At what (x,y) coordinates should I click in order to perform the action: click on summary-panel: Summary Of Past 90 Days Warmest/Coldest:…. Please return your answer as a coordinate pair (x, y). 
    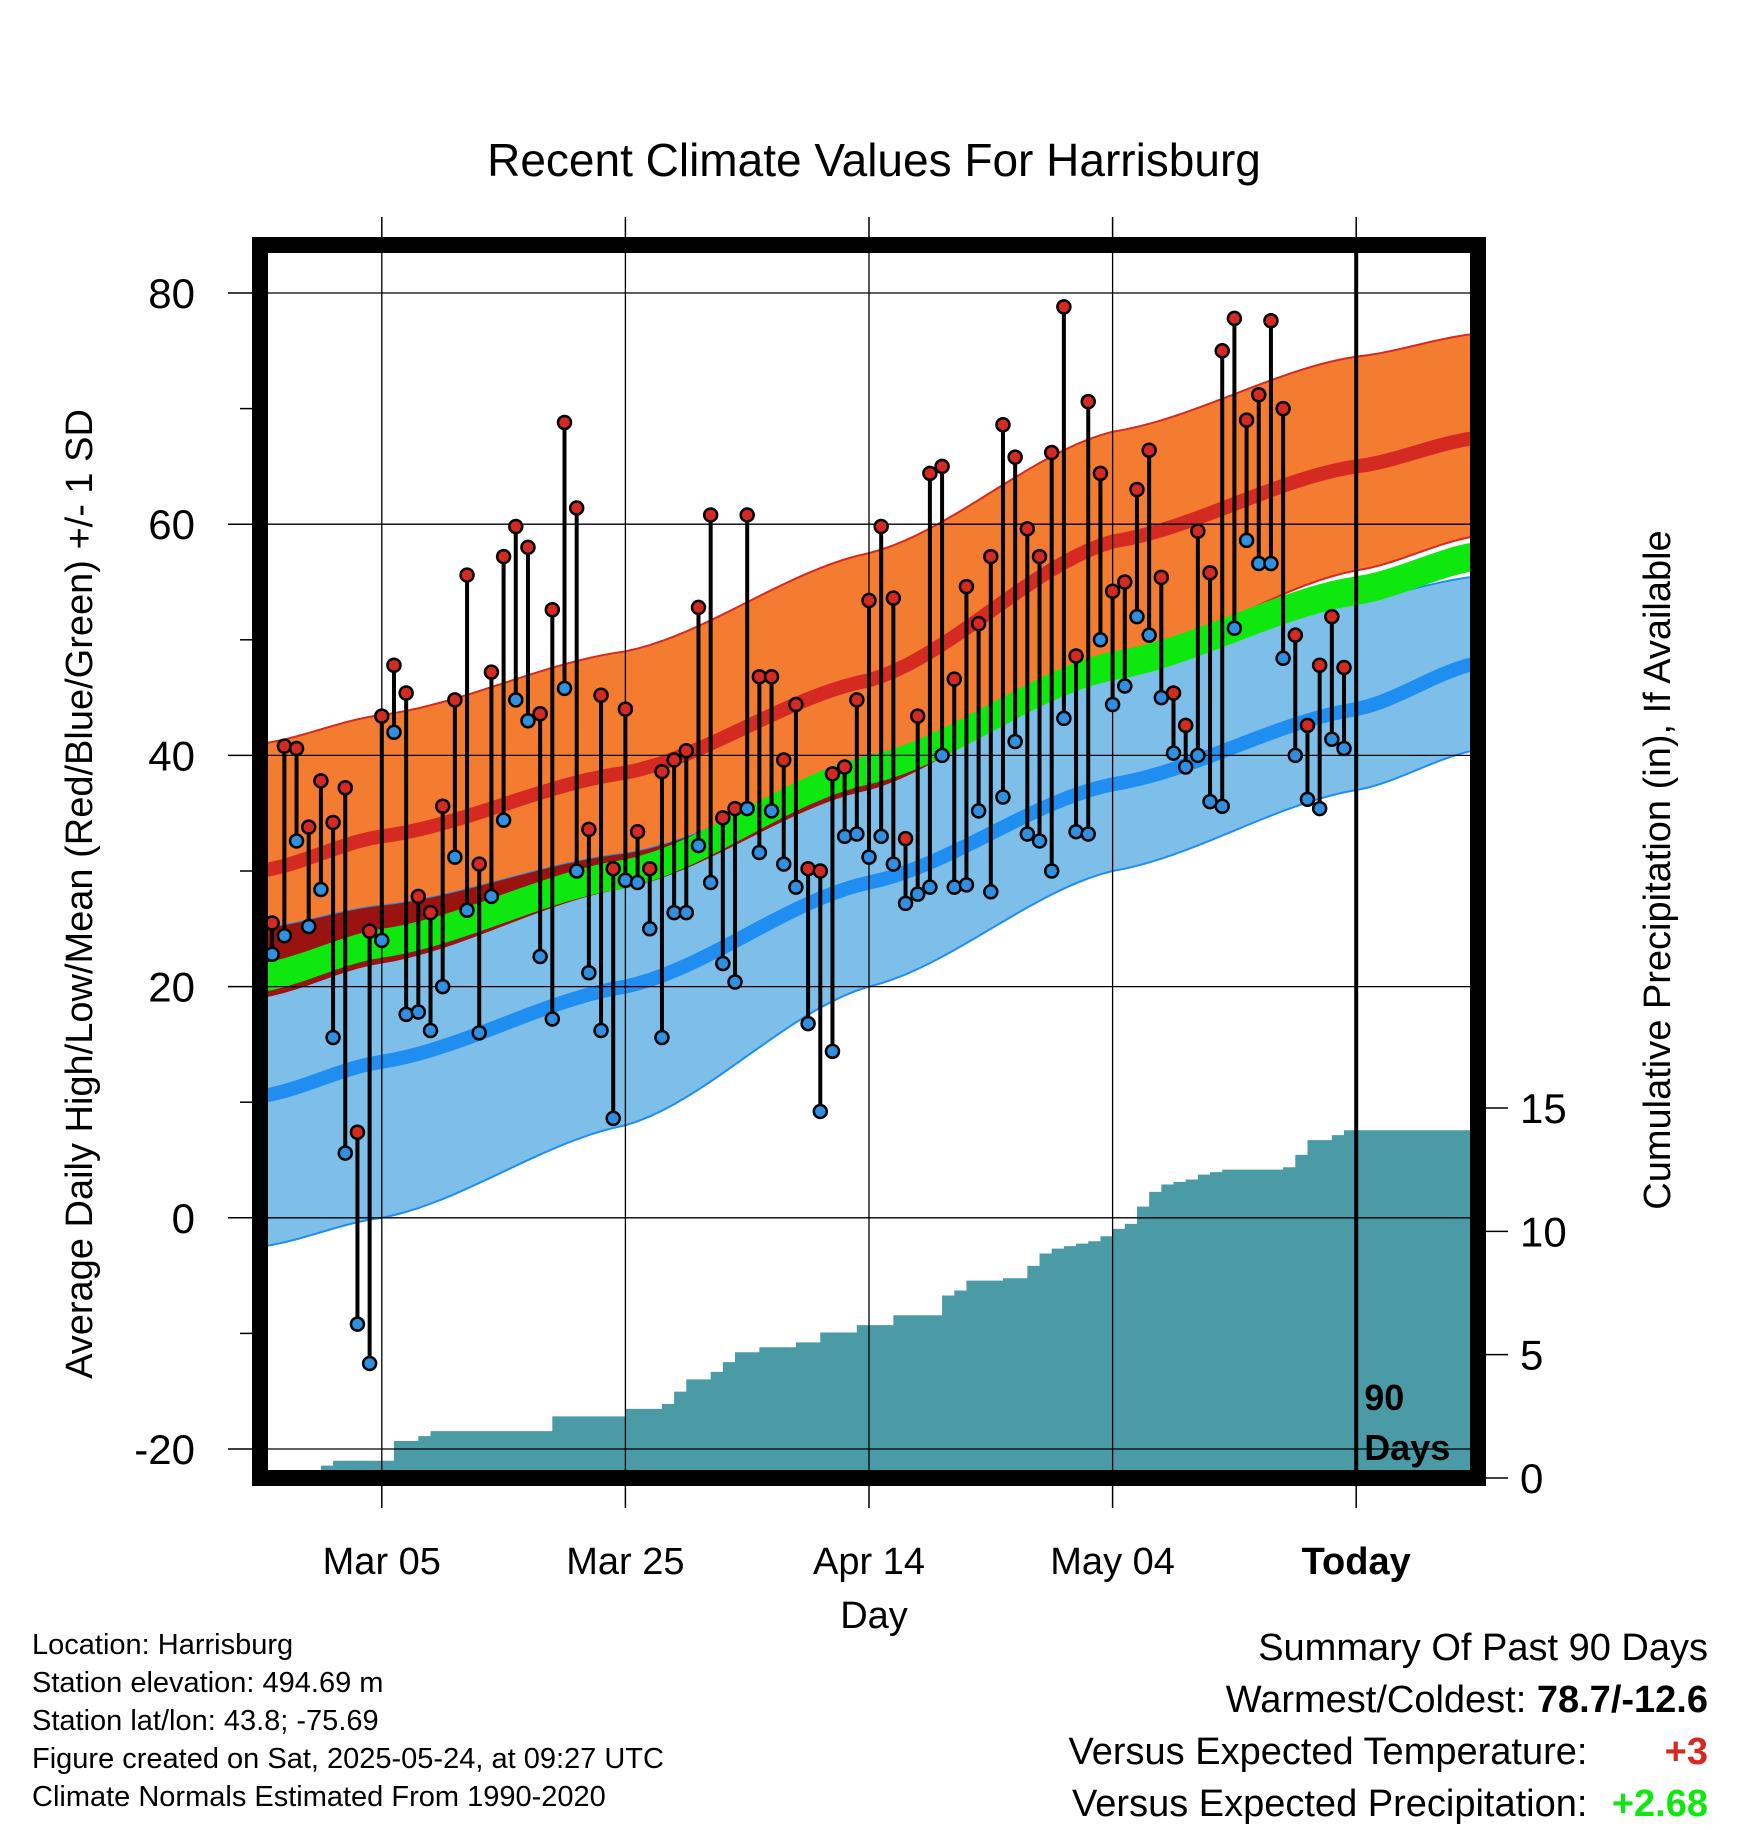
    Looking at the image, I should click on (1388, 1726).